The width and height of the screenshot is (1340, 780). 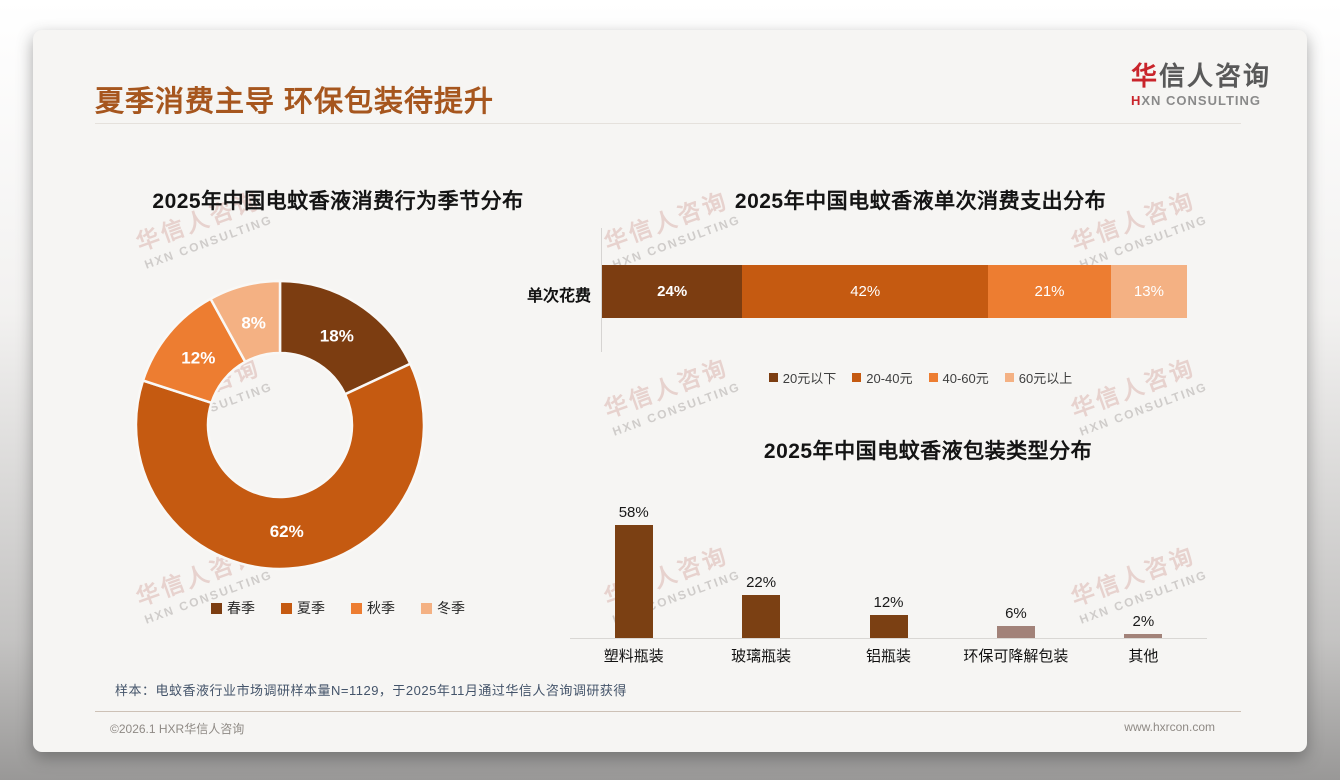 What do you see at coordinates (337, 336) in the screenshot?
I see `donut-value-label: 18%` at bounding box center [337, 336].